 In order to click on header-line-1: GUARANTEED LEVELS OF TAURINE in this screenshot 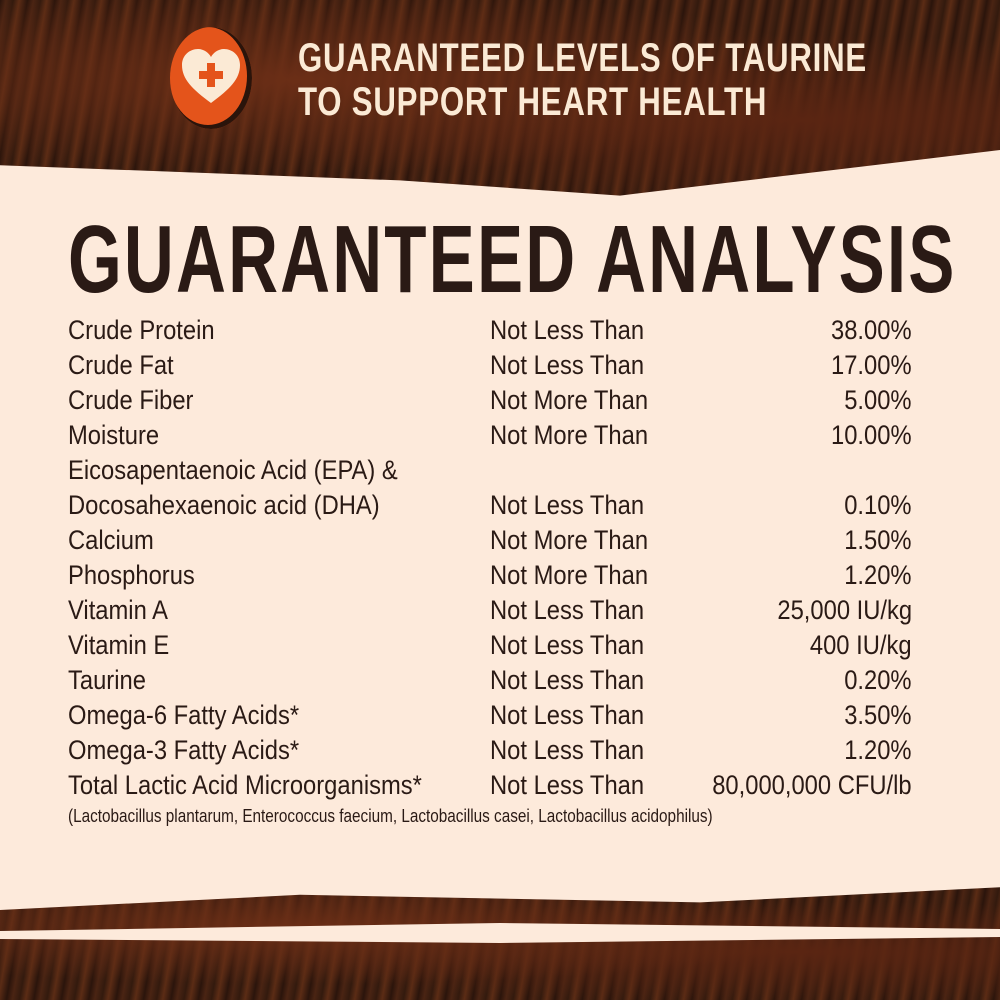, I will do `click(583, 58)`.